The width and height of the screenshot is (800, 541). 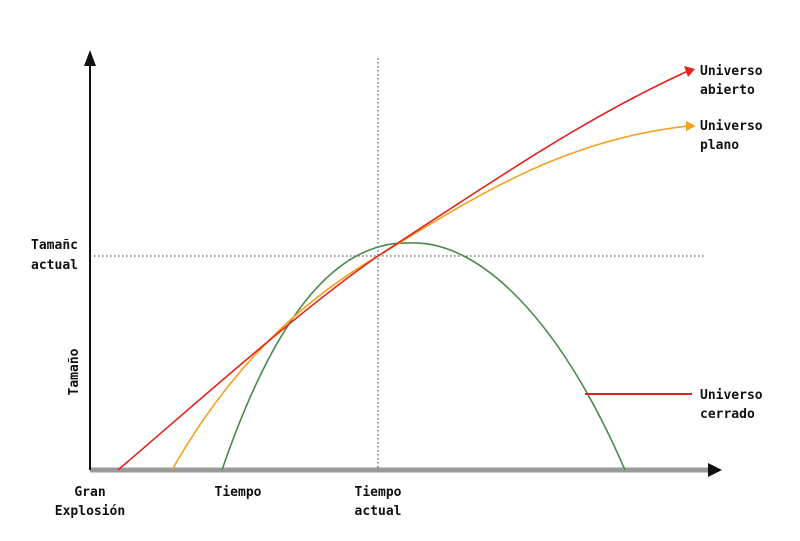 I want to click on y-axis-title: Tamaño, so click(x=74, y=371).